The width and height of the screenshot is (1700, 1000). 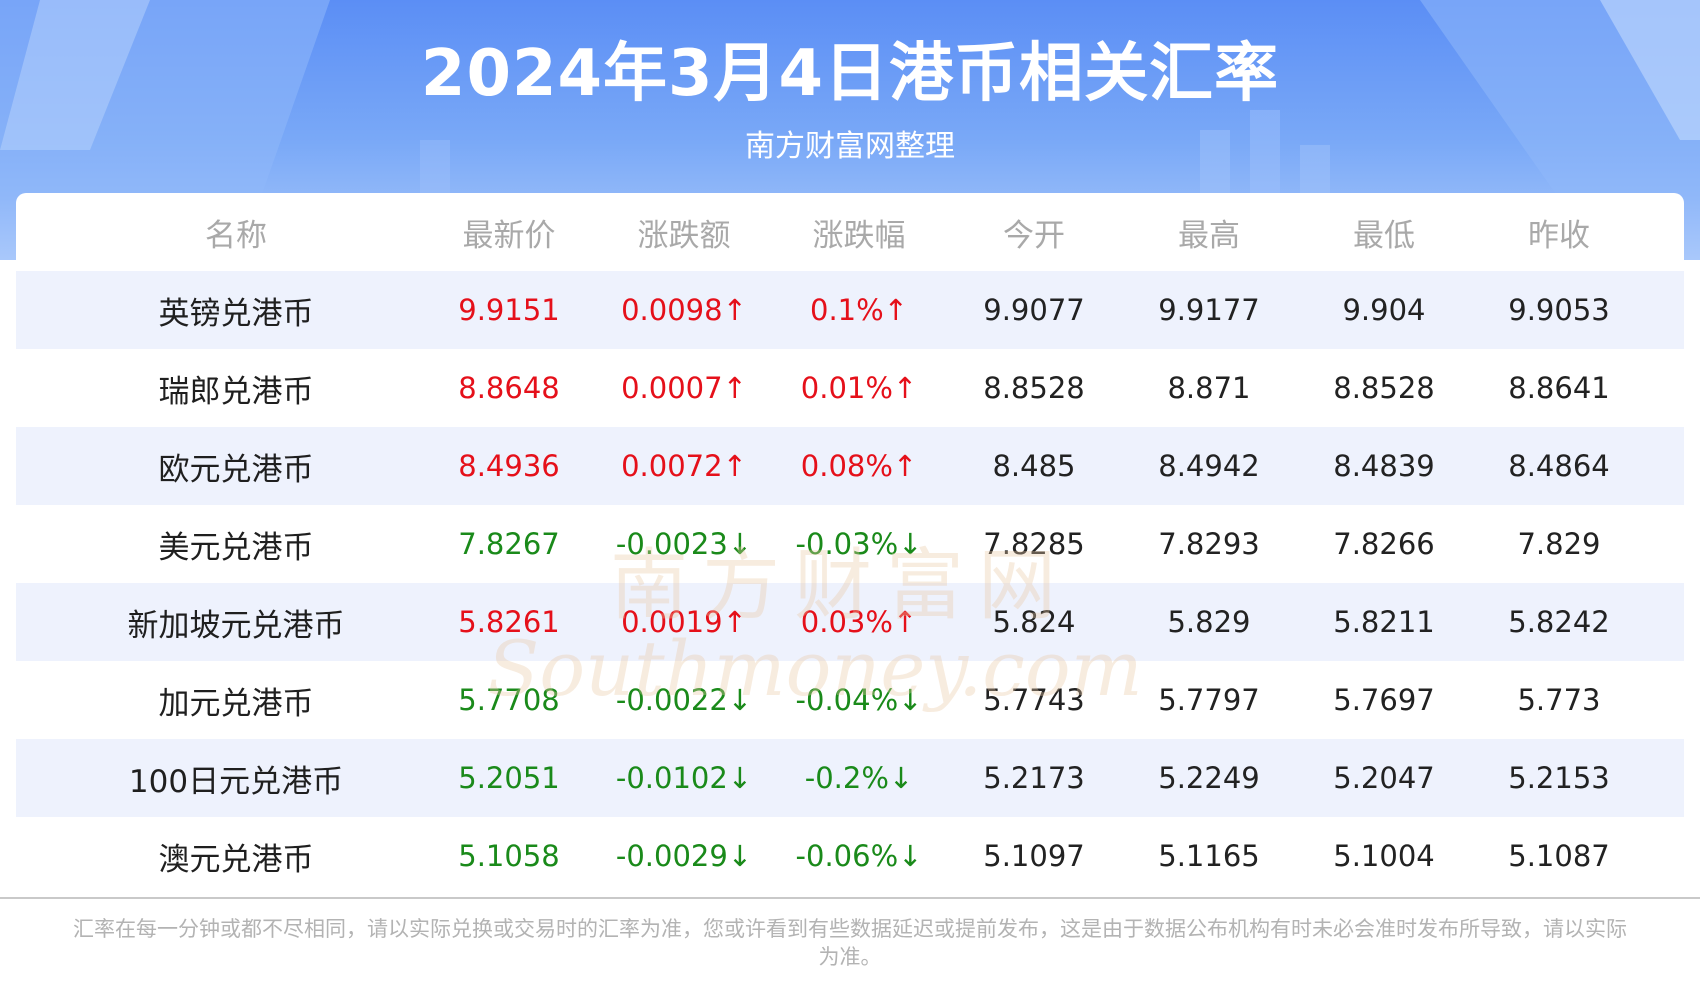 What do you see at coordinates (236, 313) in the screenshot?
I see `cell-name: 英镑兑港币` at bounding box center [236, 313].